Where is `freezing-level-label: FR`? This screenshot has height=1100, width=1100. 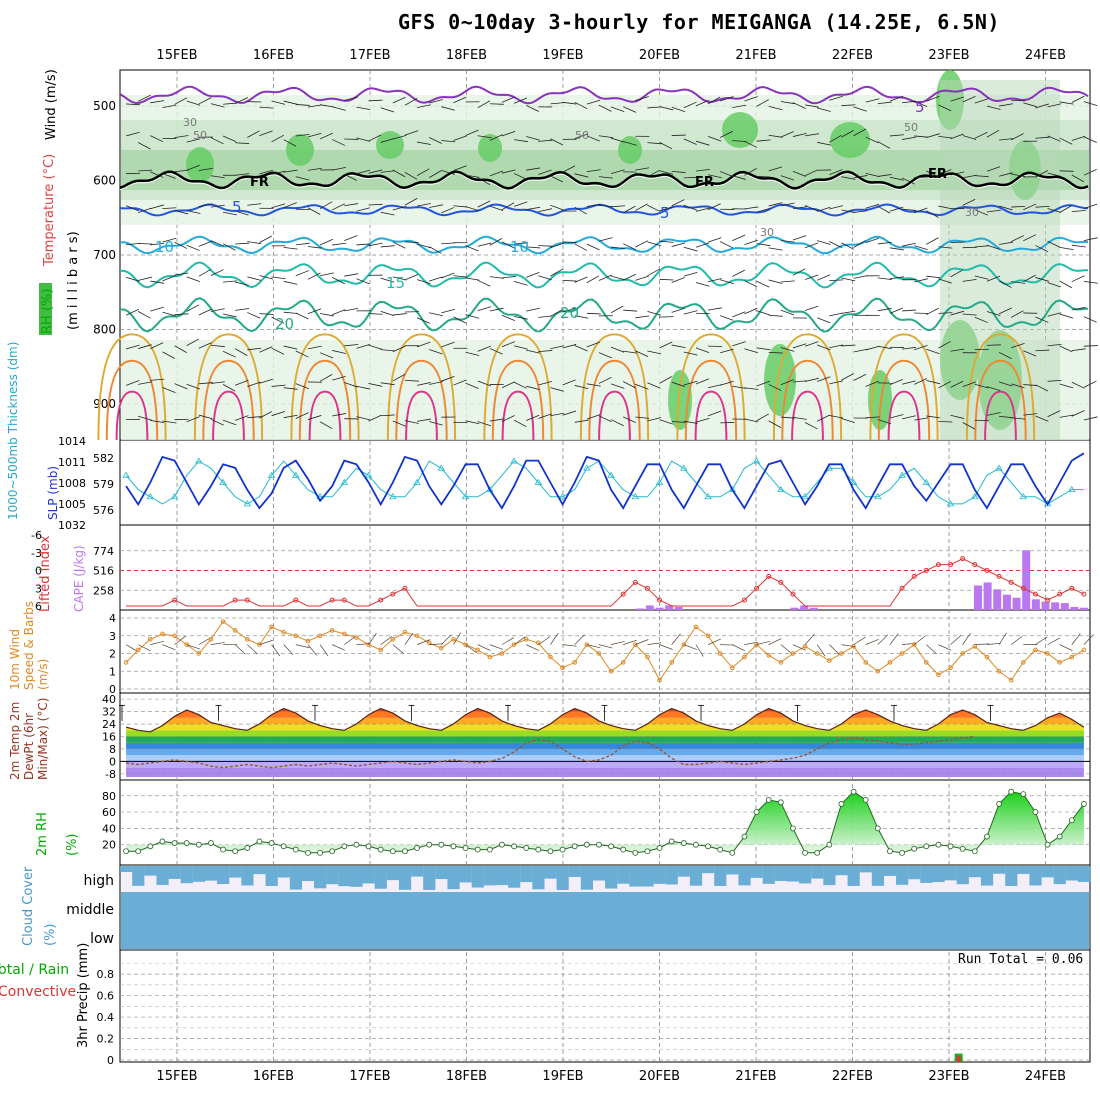
freezing-level-label: FR is located at coordinates (259, 182).